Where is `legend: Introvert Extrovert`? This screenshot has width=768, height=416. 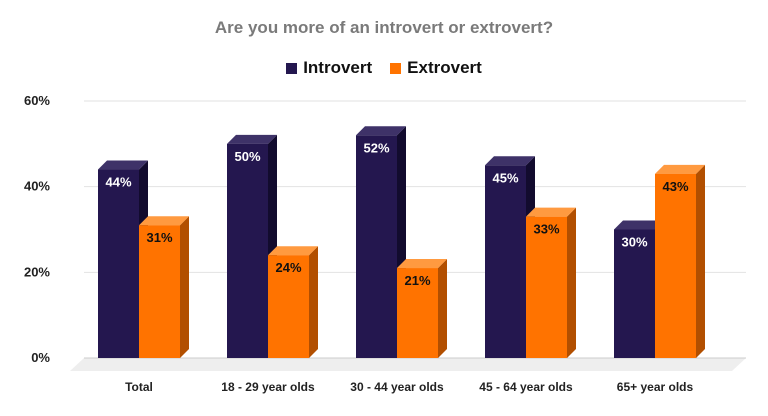 legend: Introvert Extrovert is located at coordinates (384, 68).